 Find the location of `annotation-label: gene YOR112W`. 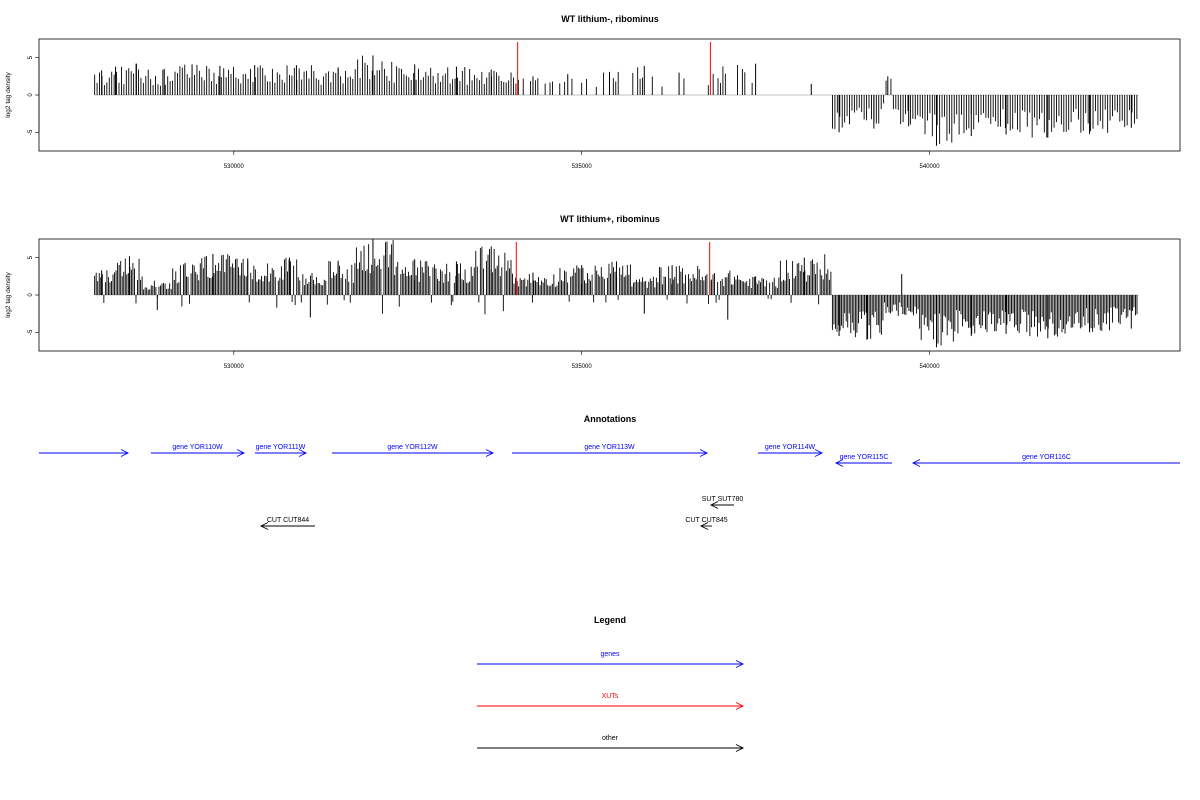

annotation-label: gene YOR112W is located at coordinates (412, 447).